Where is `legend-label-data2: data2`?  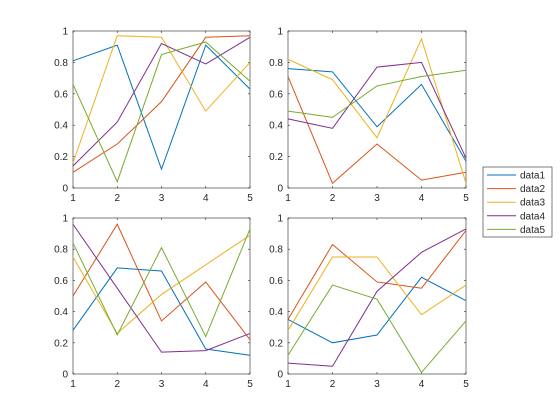 legend-label-data2: data2 is located at coordinates (532, 189).